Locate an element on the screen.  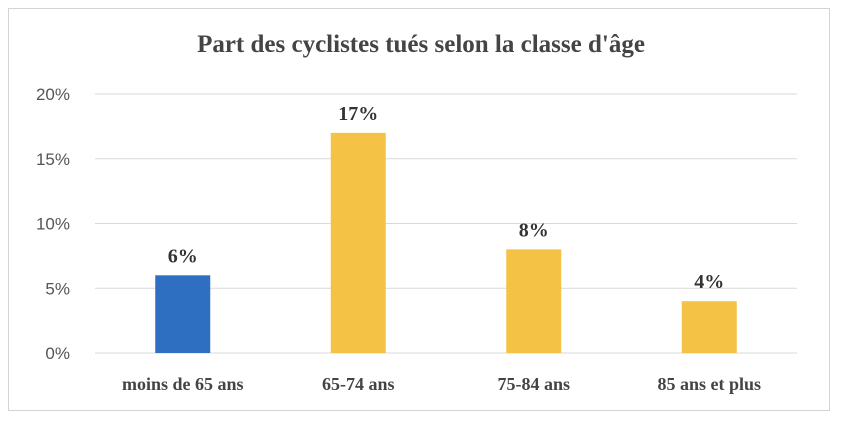
y-tick-label: 10% is located at coordinates (53, 224).